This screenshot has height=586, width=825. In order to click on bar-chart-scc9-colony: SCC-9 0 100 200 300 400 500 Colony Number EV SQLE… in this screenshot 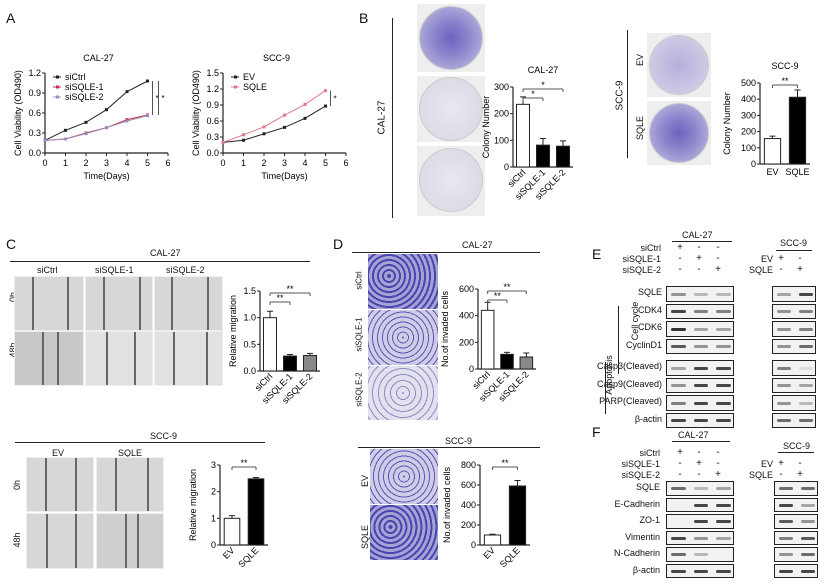, I will do `click(766, 119)`.